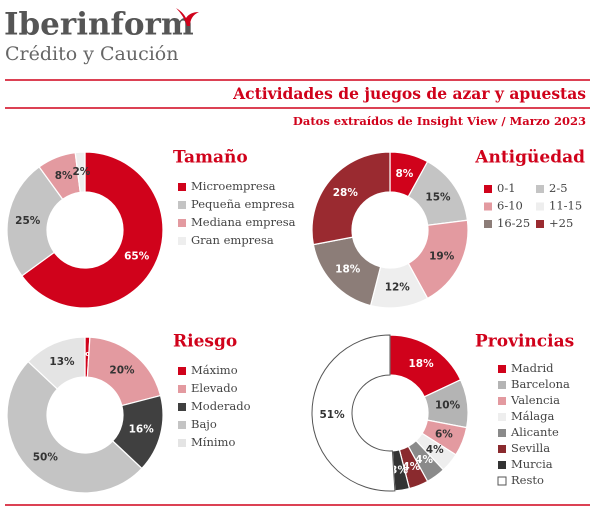 This screenshot has width=595, height=512. I want to click on legend-label: +25, so click(561, 223).